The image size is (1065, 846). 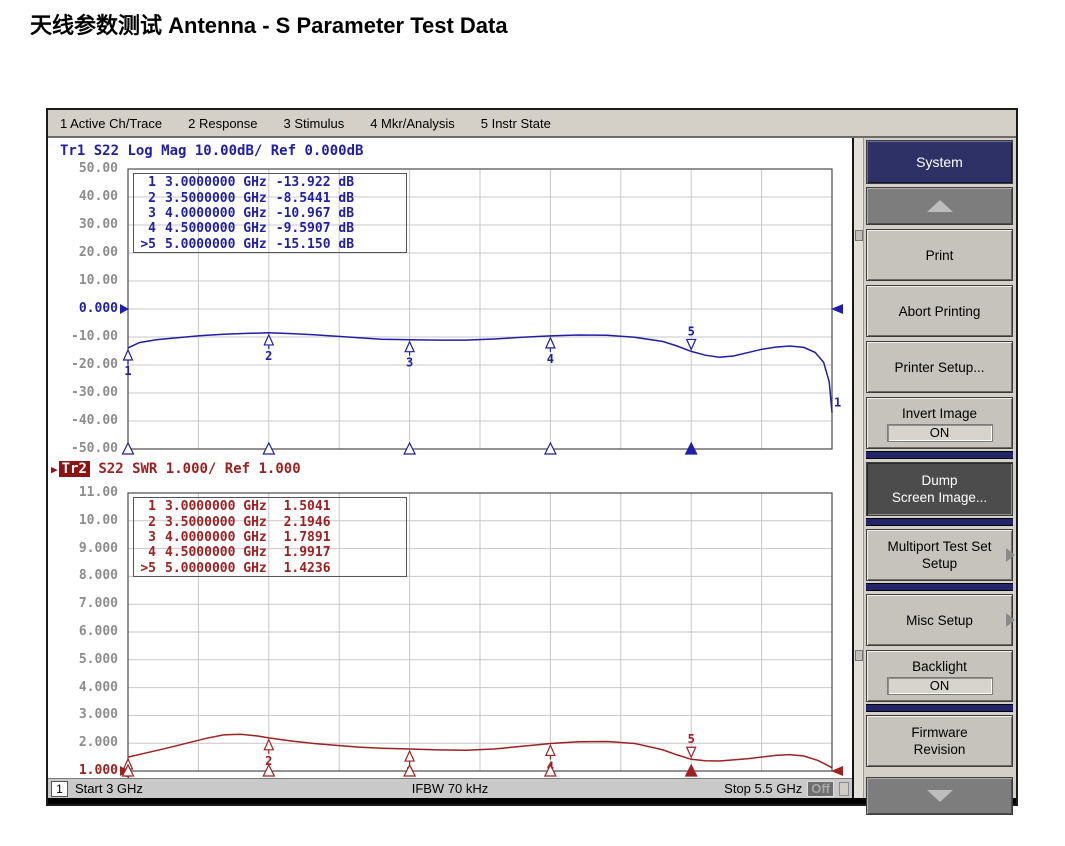 I want to click on y-tick-label: 6.000, so click(x=98, y=631).